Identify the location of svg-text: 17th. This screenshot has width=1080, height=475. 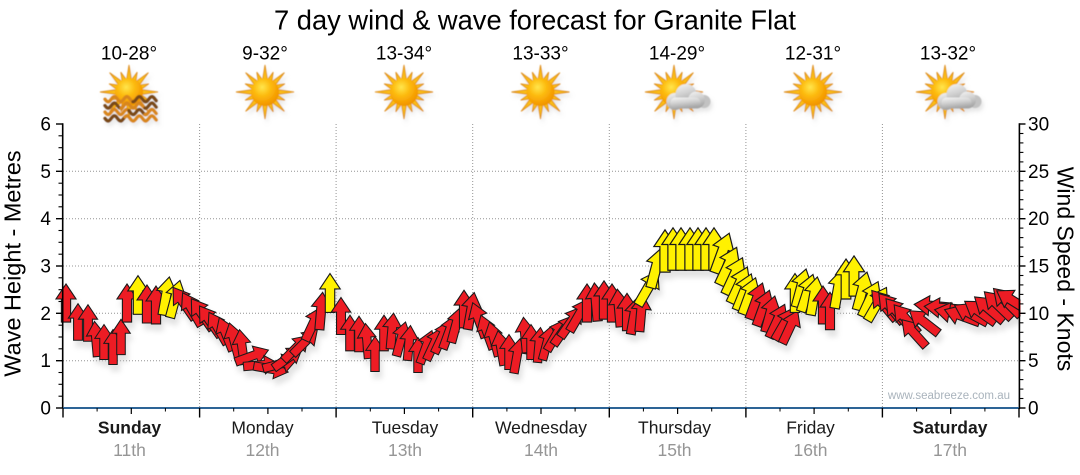
(950, 450).